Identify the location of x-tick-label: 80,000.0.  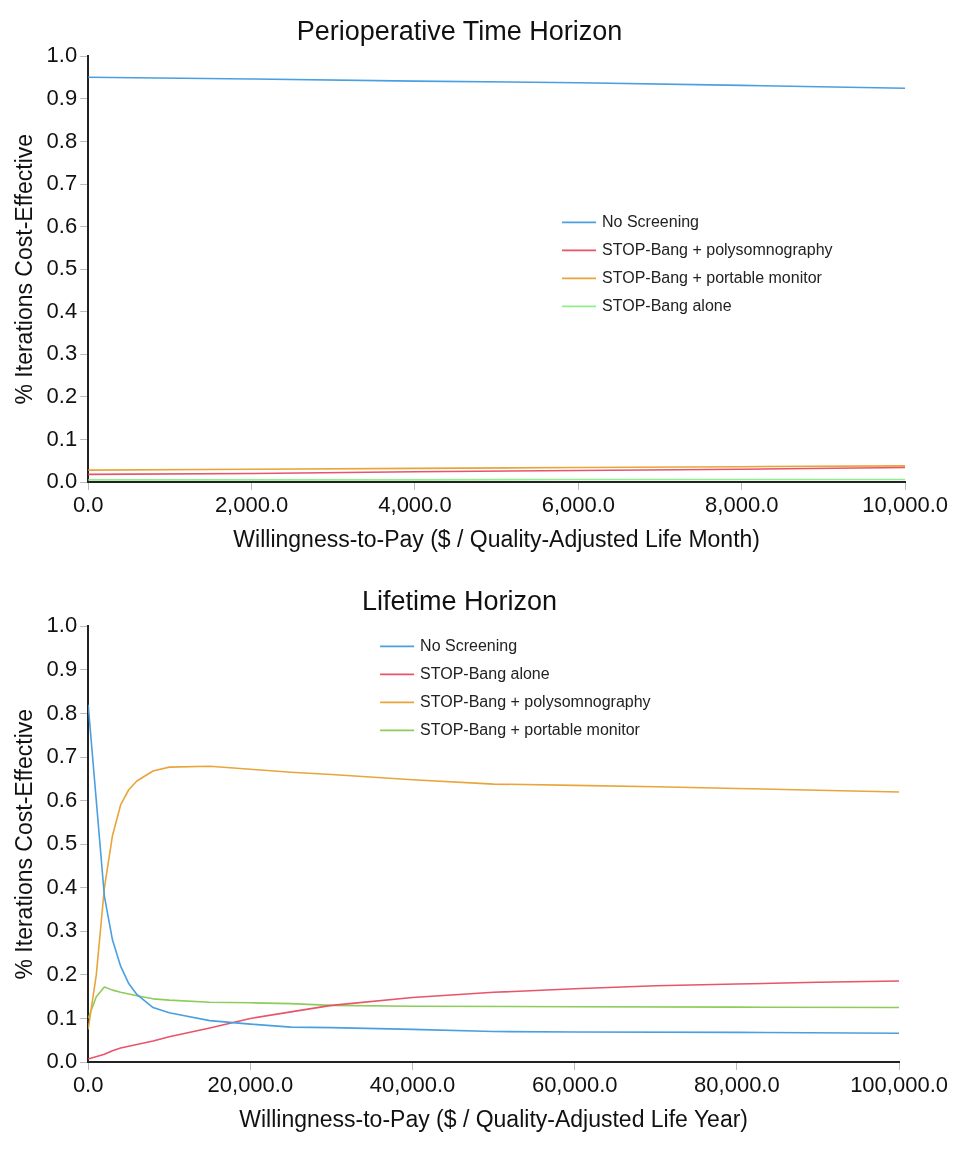
(737, 1085).